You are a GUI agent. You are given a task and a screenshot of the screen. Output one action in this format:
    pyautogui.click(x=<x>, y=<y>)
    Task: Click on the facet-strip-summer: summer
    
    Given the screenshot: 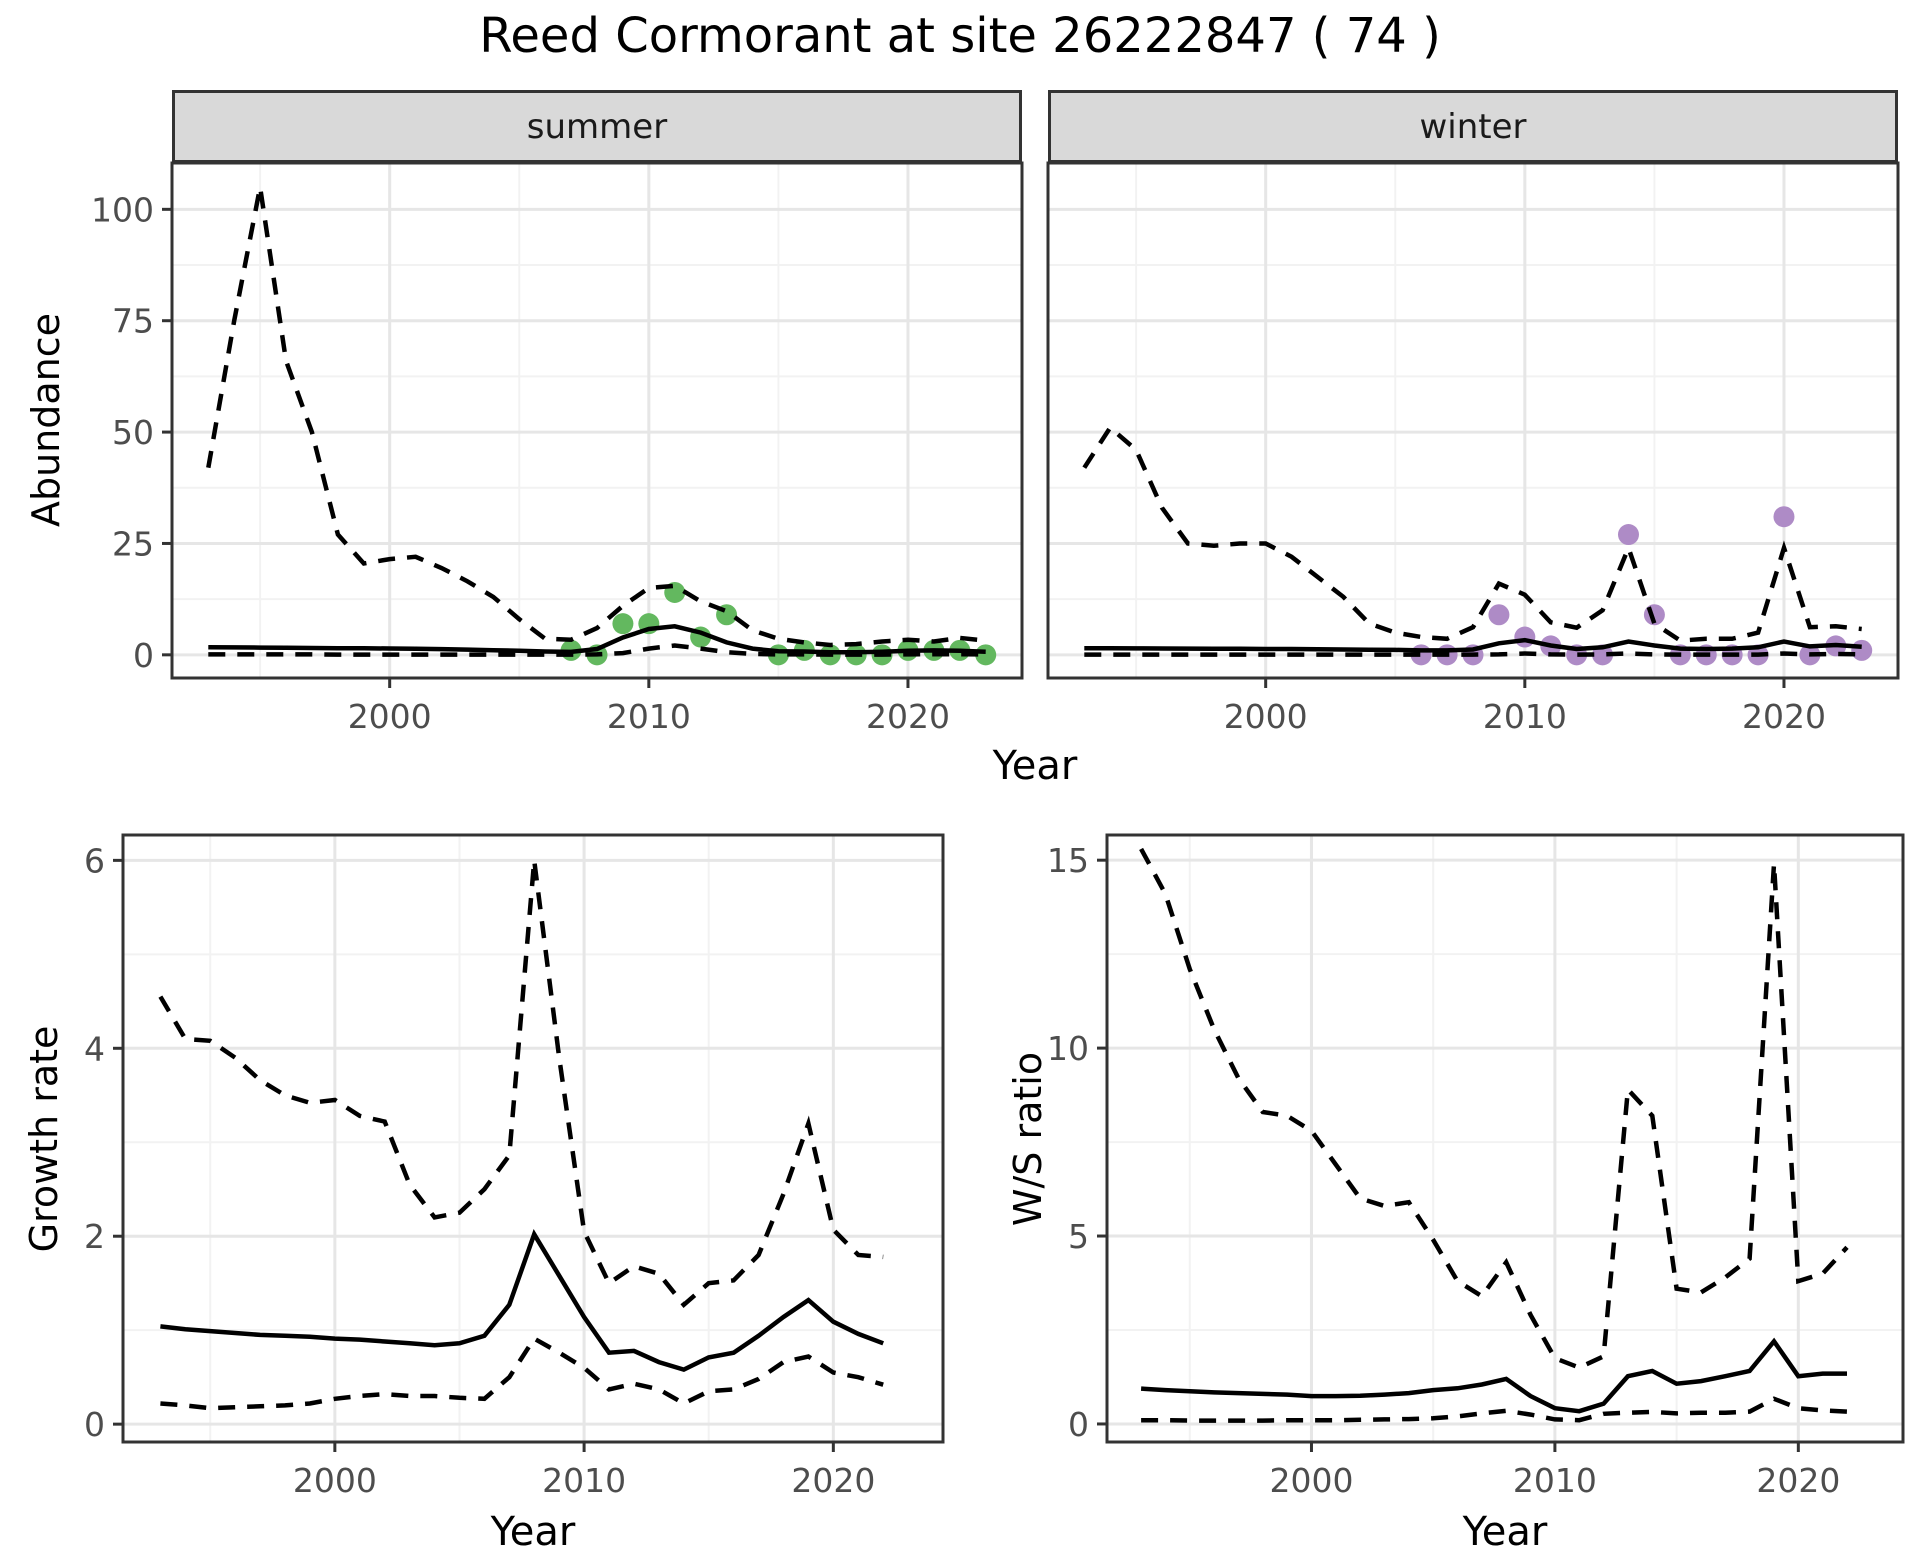 What is the action you would take?
    pyautogui.click(x=597, y=126)
    